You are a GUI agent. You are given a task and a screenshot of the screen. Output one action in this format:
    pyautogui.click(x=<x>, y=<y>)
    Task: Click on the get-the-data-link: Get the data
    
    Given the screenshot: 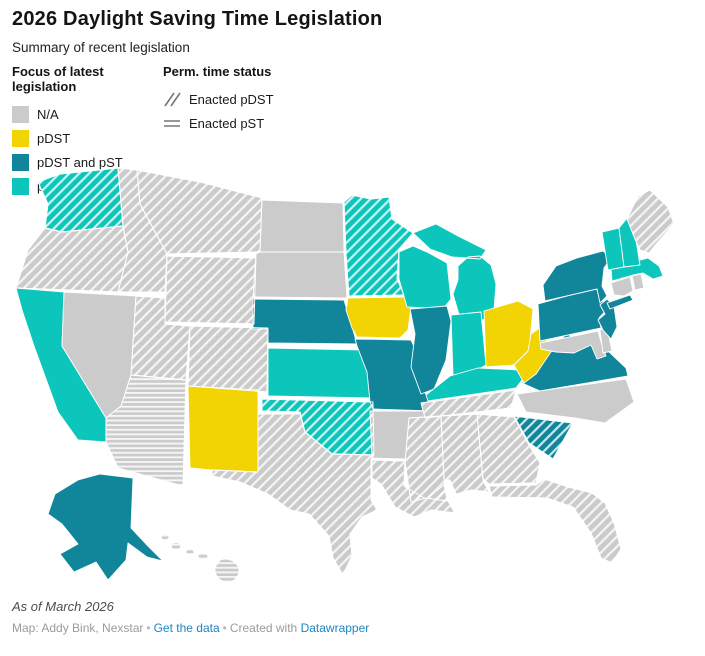 What is the action you would take?
    pyautogui.click(x=186, y=628)
    